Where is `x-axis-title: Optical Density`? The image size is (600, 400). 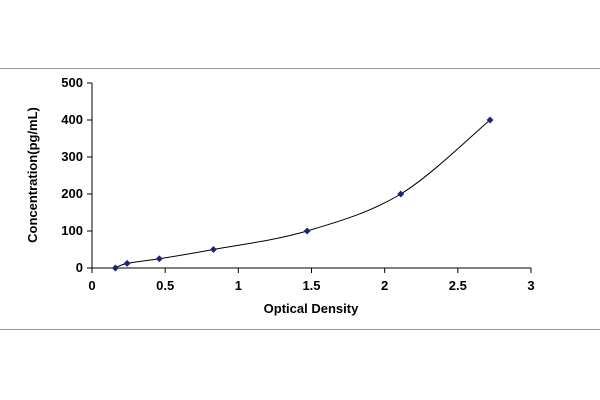
x-axis-title: Optical Density is located at coordinates (311, 308).